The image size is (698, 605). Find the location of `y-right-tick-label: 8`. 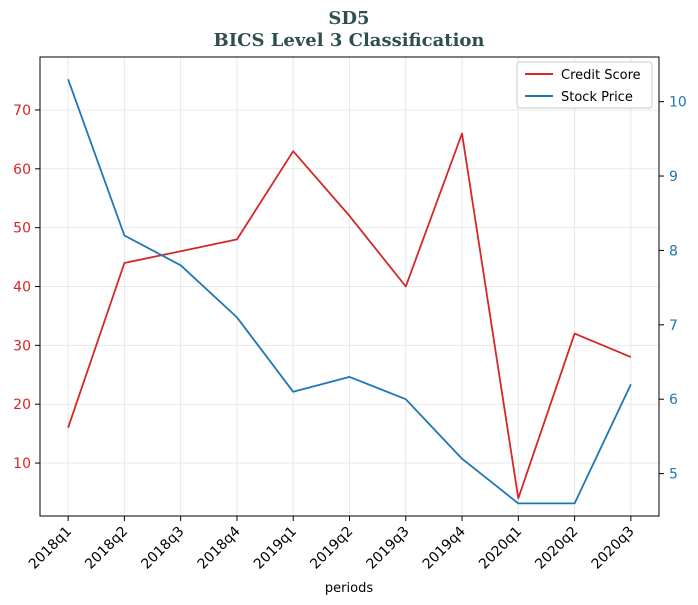

y-right-tick-label: 8 is located at coordinates (673, 251).